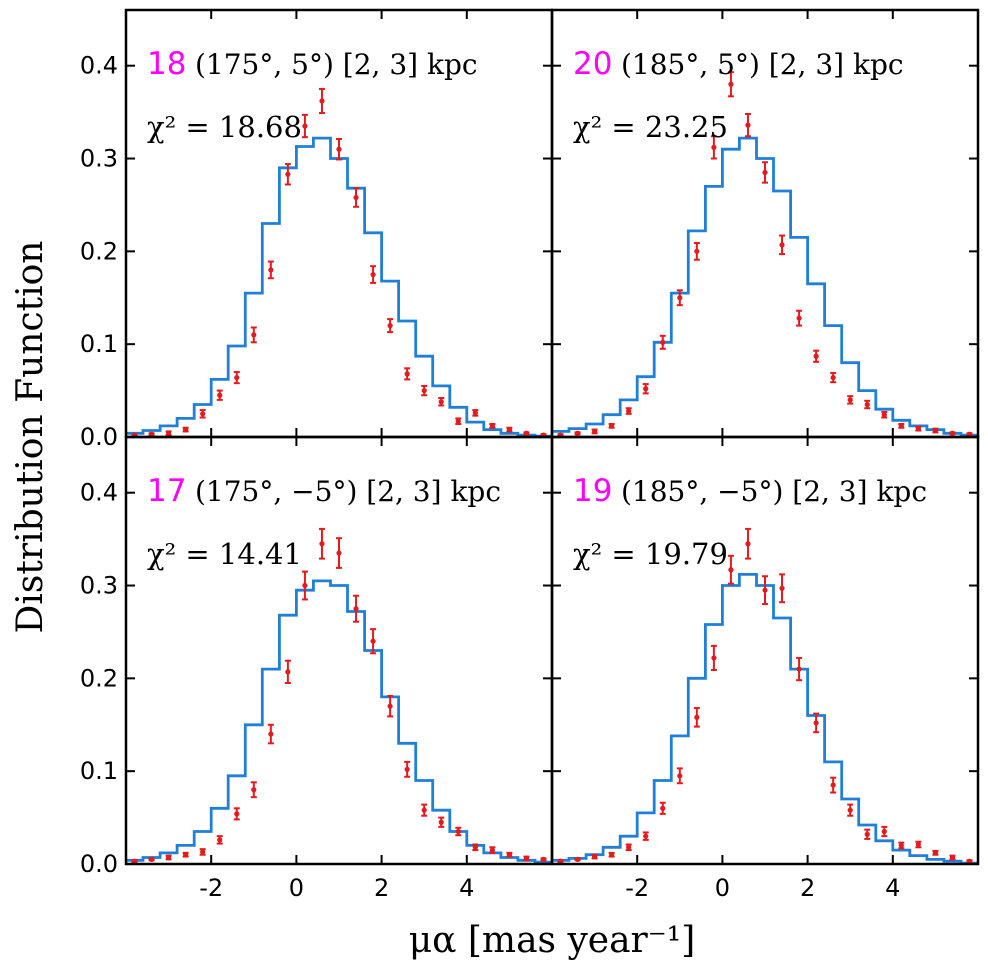 The width and height of the screenshot is (988, 971). Describe the element at coordinates (224, 127) in the screenshot. I see `chi2-label: χ² = 18.68` at that location.